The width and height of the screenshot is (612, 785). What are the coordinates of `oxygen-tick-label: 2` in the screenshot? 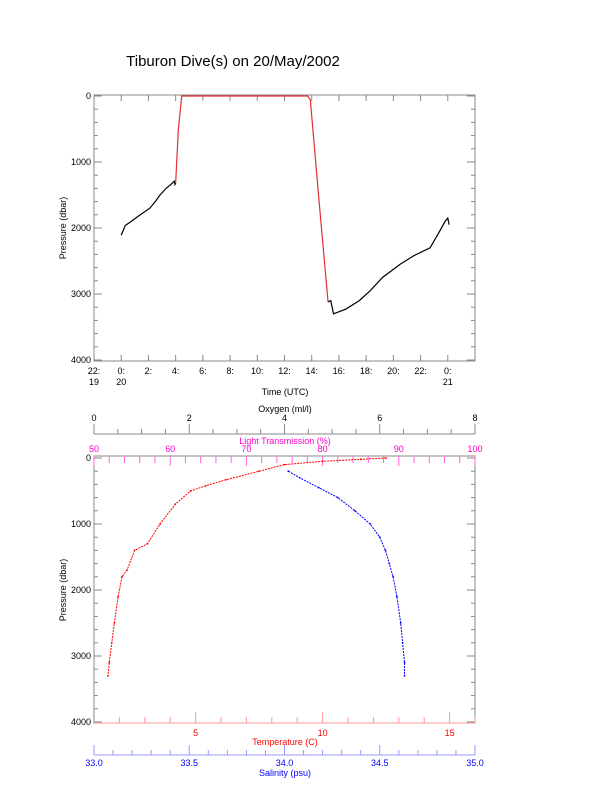 It's located at (189, 418).